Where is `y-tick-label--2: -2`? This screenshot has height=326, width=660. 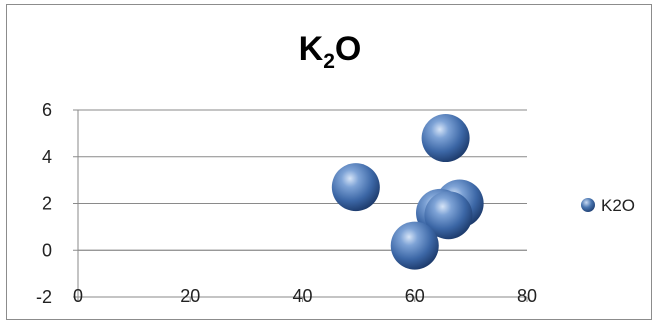 y-tick-label--2: -2 is located at coordinates (44, 297).